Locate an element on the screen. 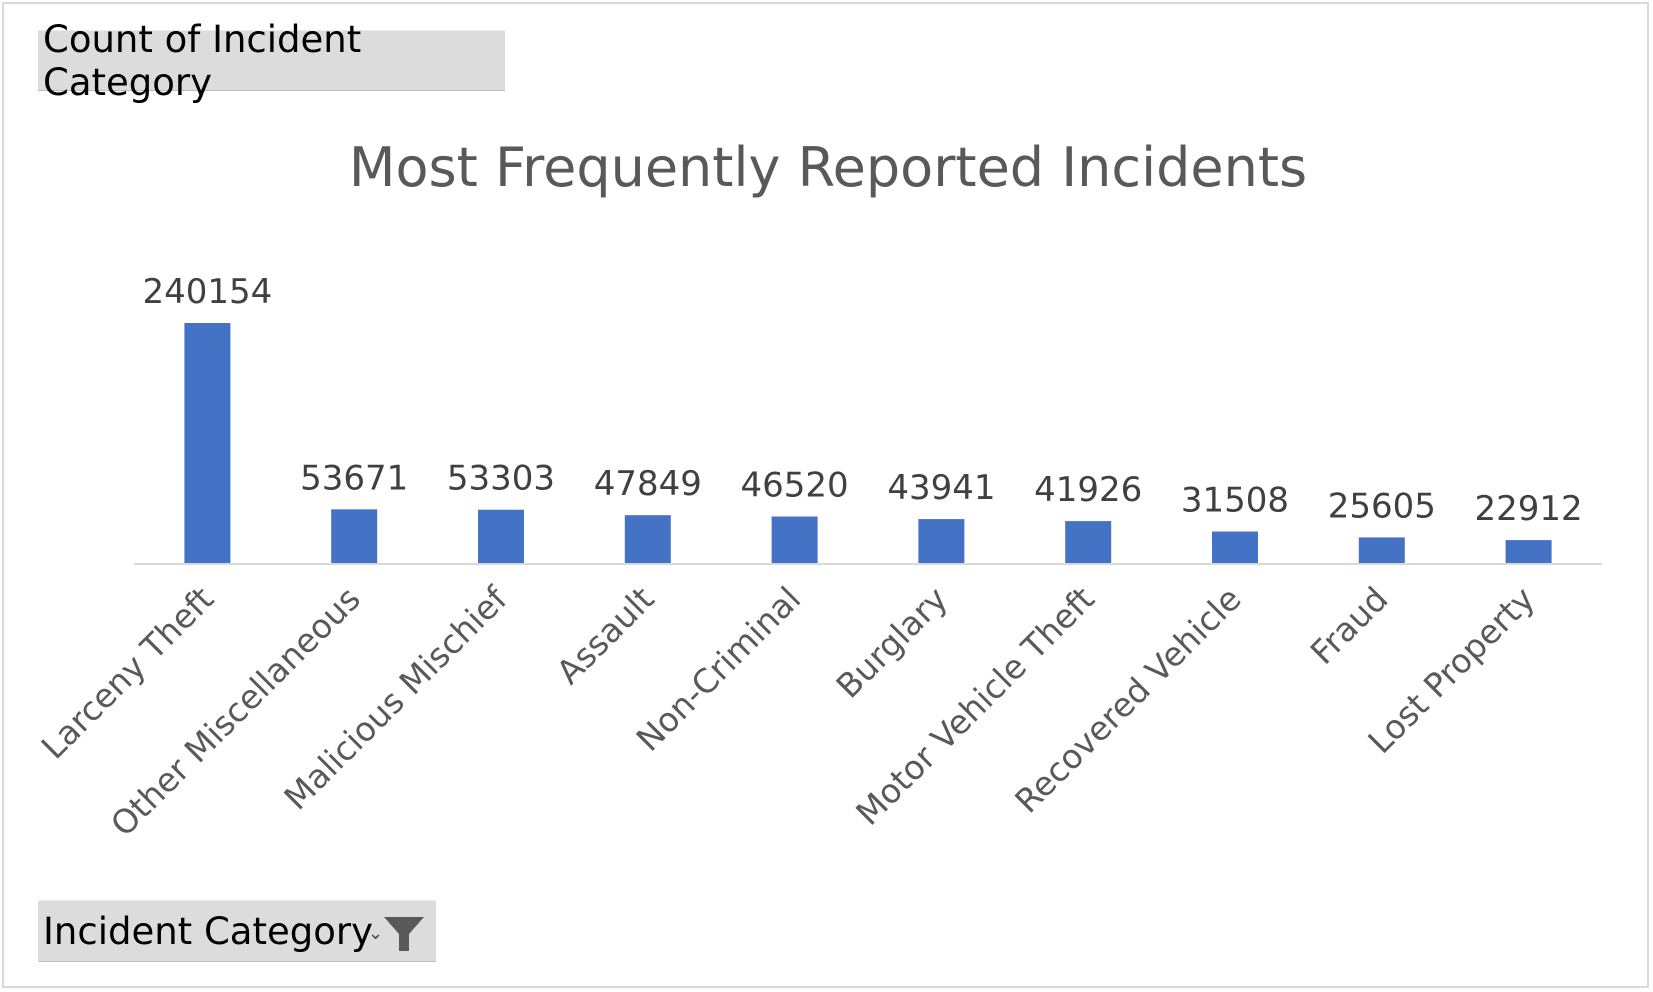  data-label: 31508 is located at coordinates (1235, 501).